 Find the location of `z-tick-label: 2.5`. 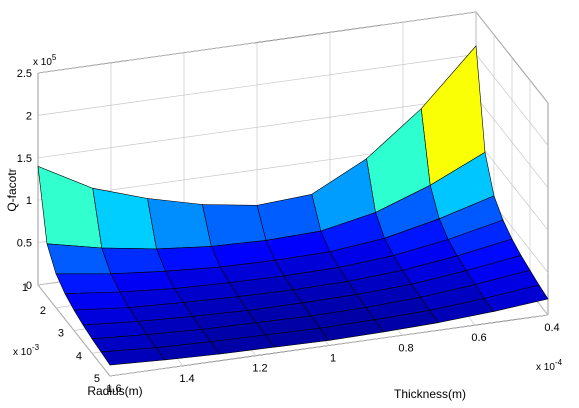

z-tick-label: 2.5 is located at coordinates (24, 74).